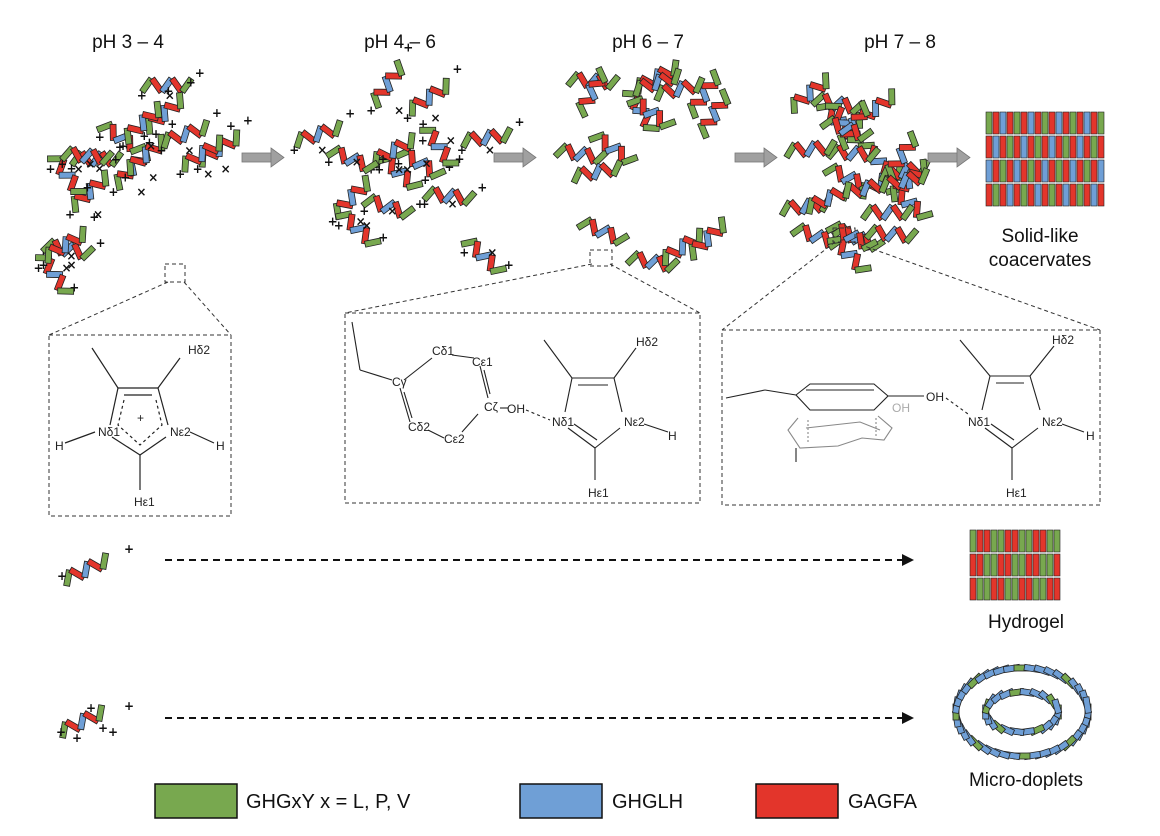  I want to click on atom-ce1: Cε1, so click(482, 362).